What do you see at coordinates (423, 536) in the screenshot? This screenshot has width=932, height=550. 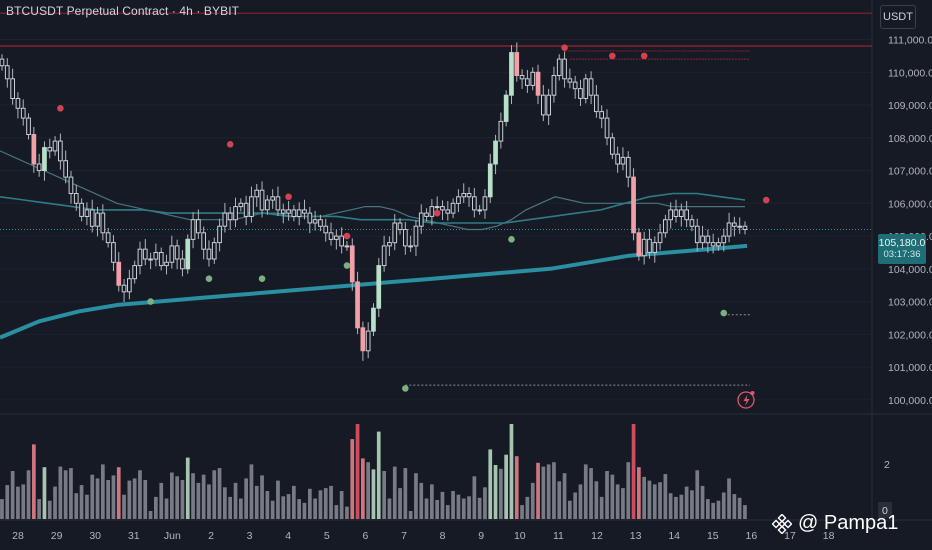 I see `time-axis: 28 29 30 31 Jun 2 3 4 5 6 7 8 9 10 11 12 13 14 15 16 17 18` at bounding box center [423, 536].